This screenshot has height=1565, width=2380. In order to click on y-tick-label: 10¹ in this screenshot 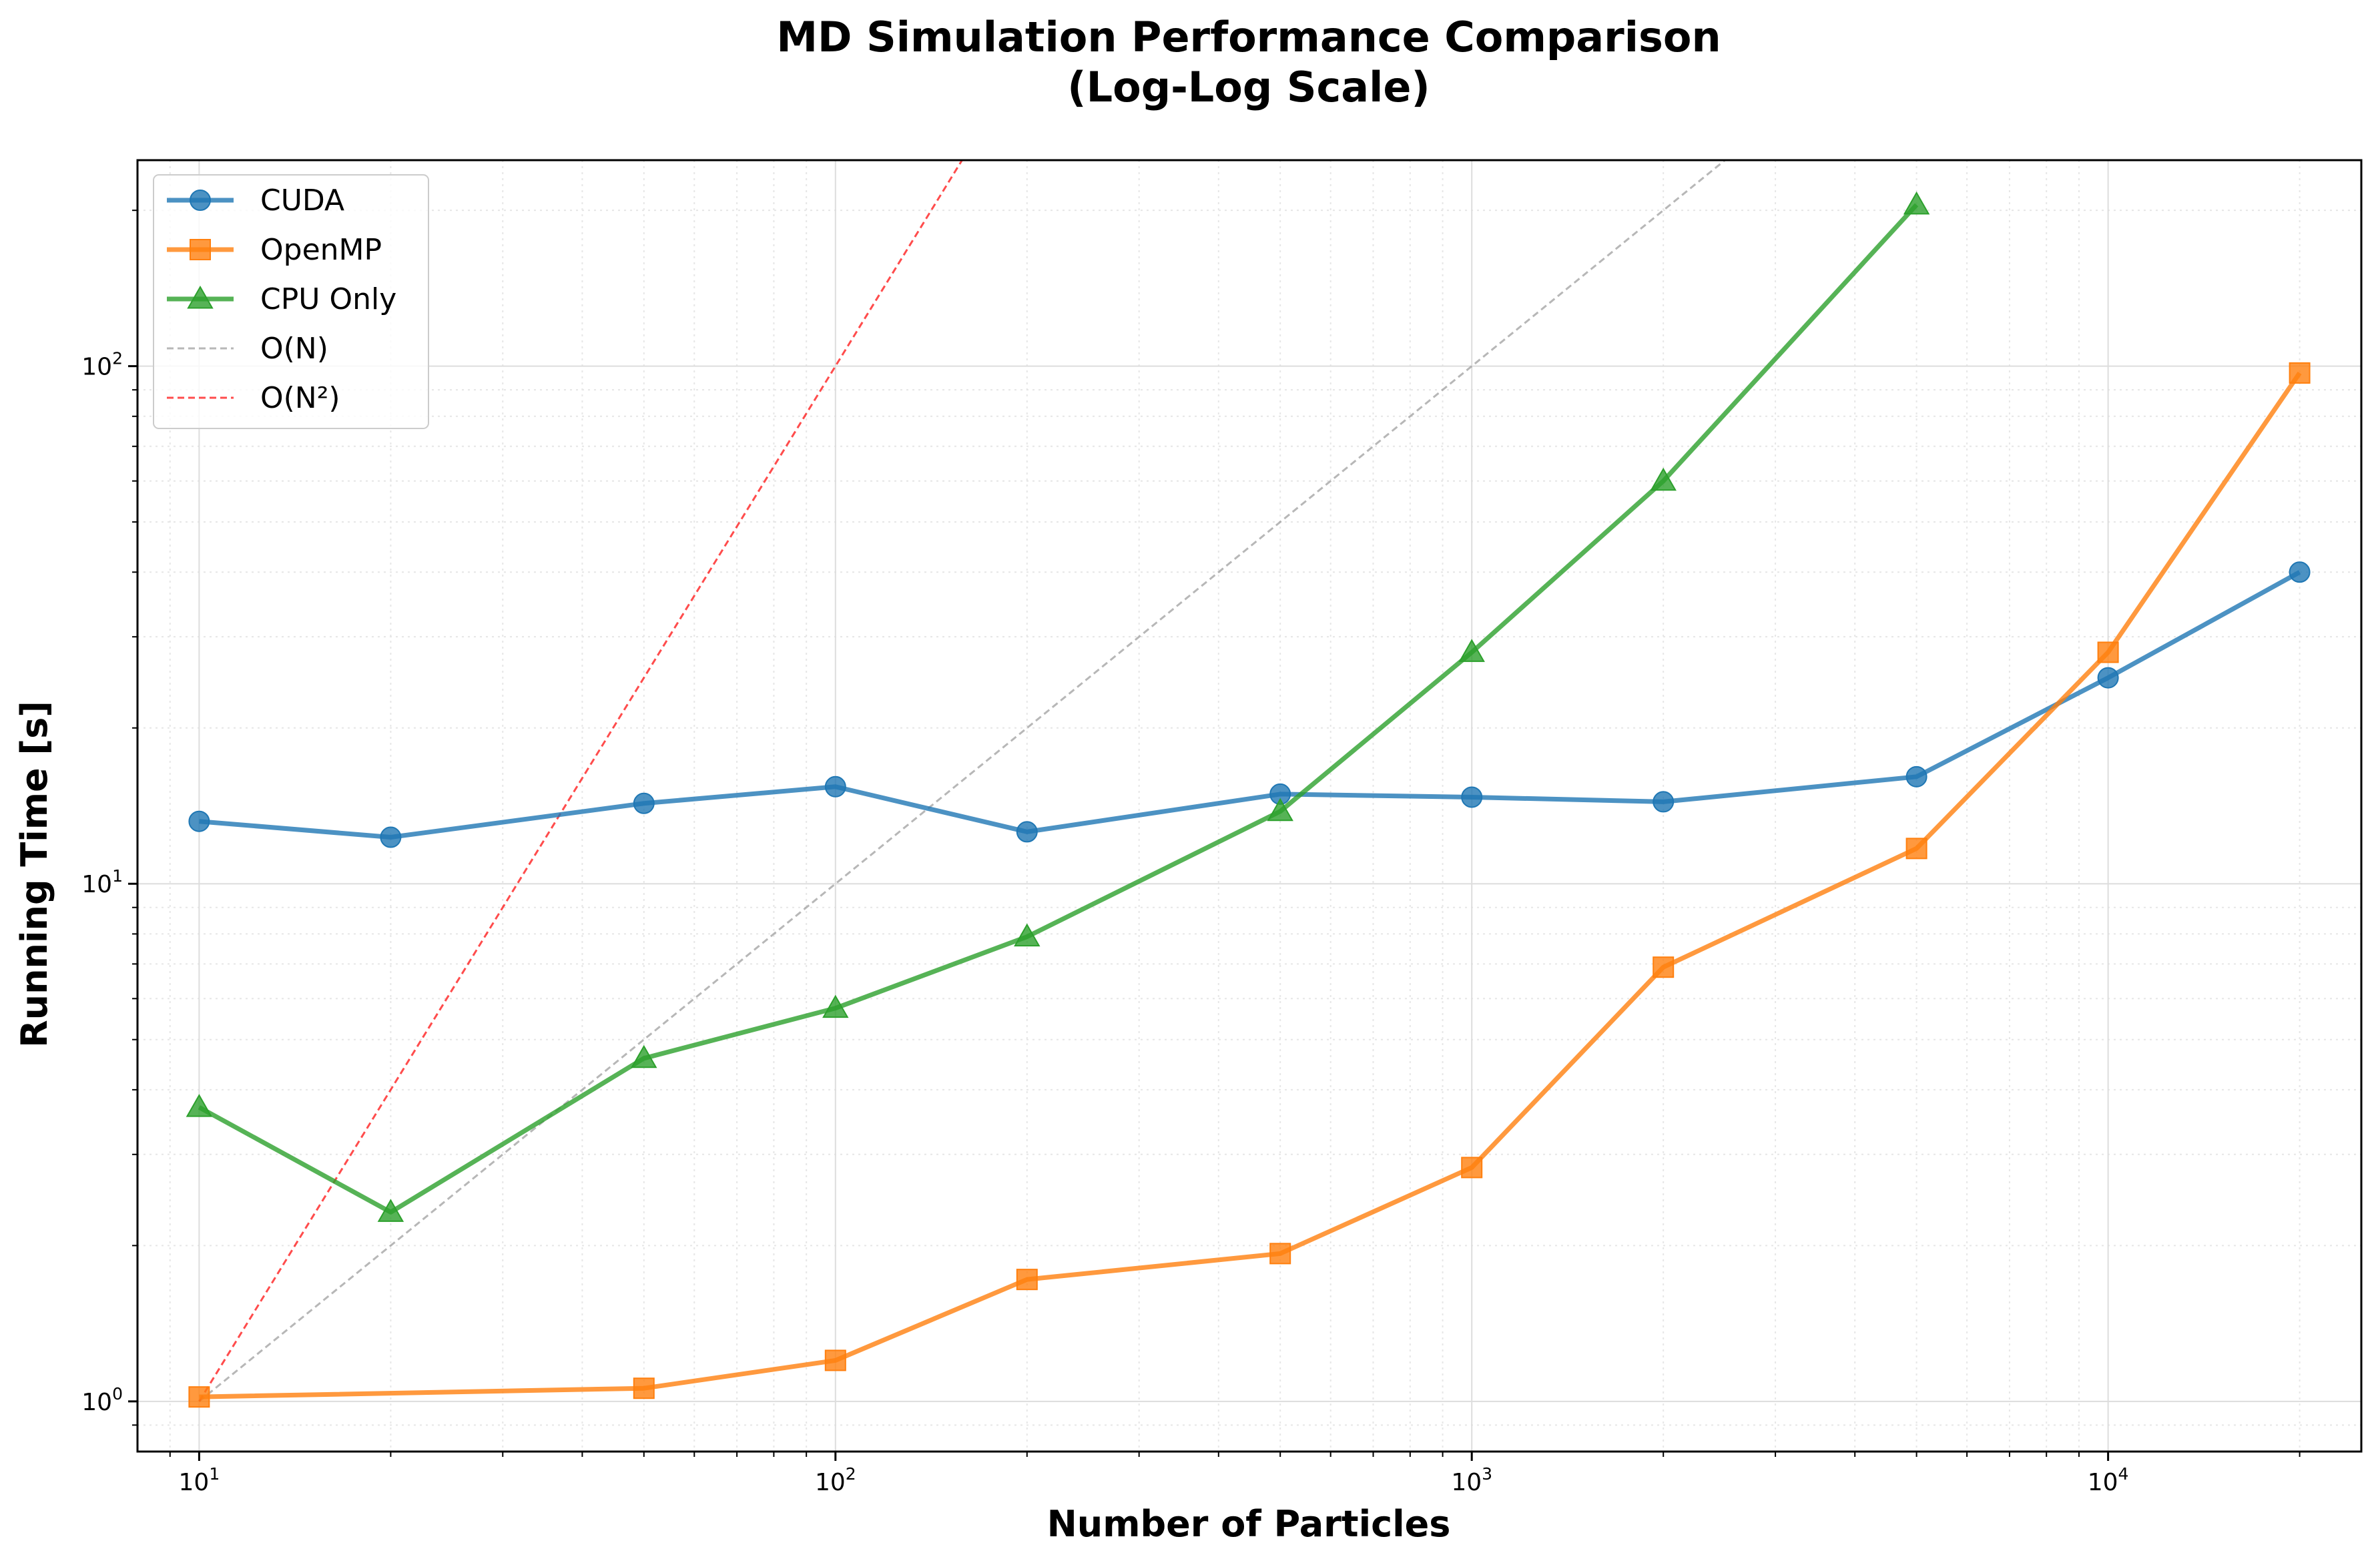, I will do `click(102, 882)`.